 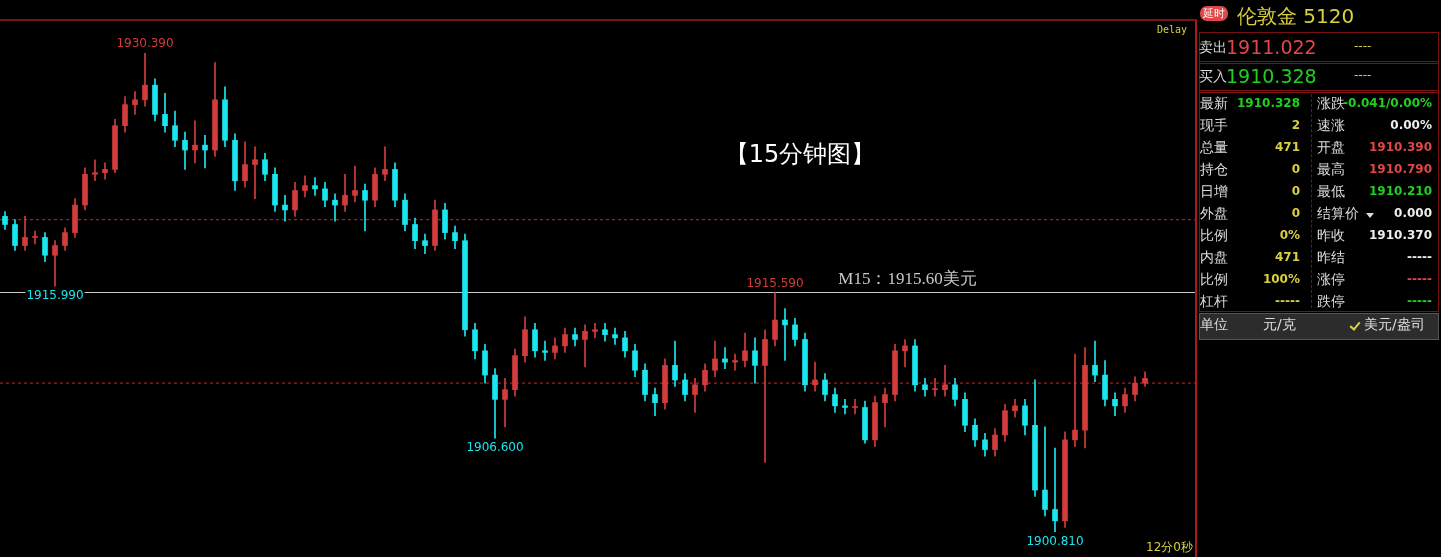 What do you see at coordinates (1055, 541) in the screenshot?
I see `annotation: 1900.810` at bounding box center [1055, 541].